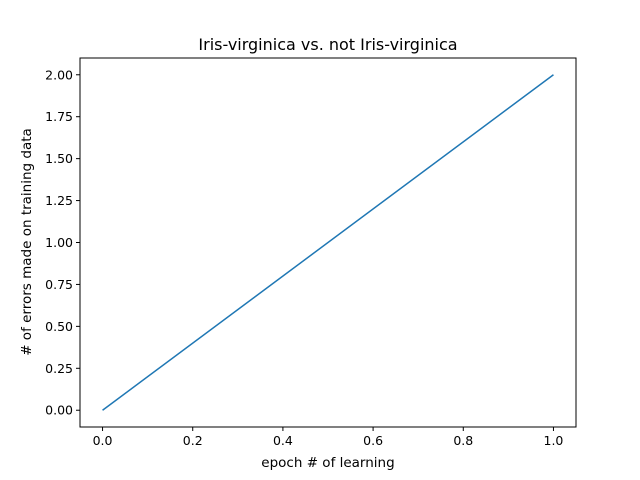 This screenshot has height=480, width=640. What do you see at coordinates (59, 242) in the screenshot?
I see `y-tick-label: 1.00` at bounding box center [59, 242].